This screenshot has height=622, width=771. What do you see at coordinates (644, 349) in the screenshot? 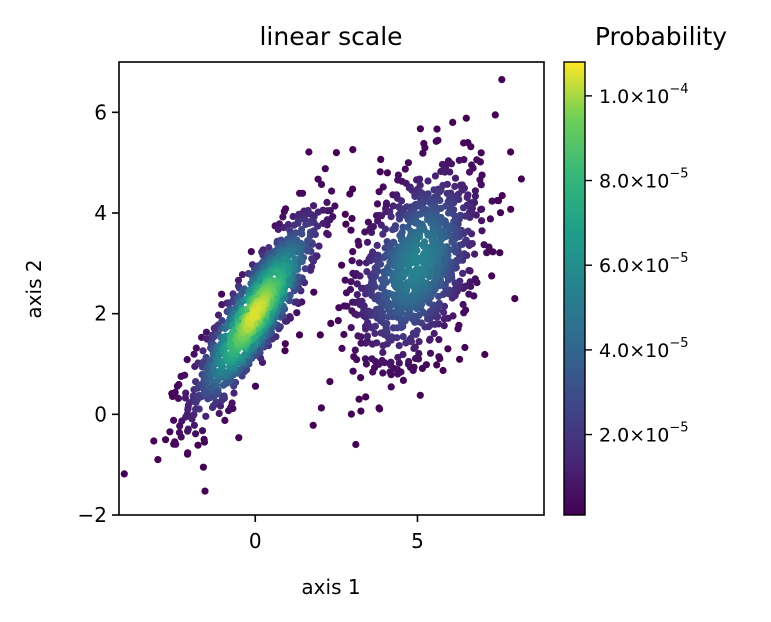
I see `colorbar-tick-label: 4.0×10⁻⁵` at bounding box center [644, 349].